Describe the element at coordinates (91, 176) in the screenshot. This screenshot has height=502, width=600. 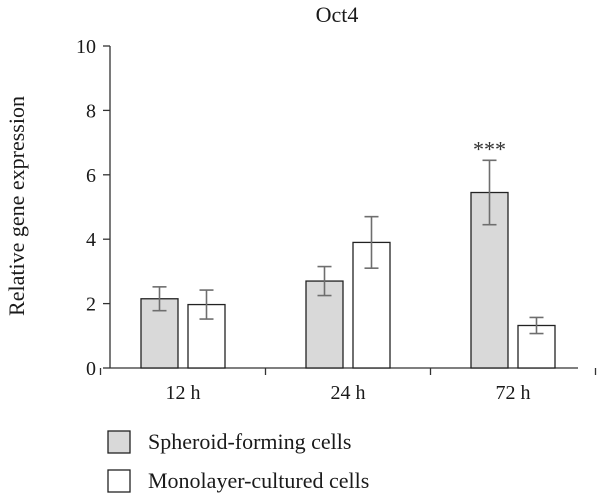
I see `y-tick-label: 6` at that location.